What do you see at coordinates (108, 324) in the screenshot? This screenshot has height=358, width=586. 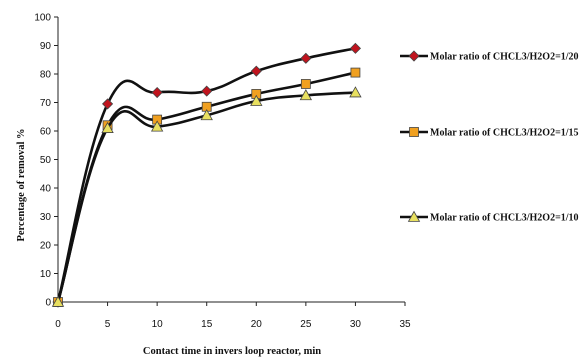 I see `x-tick-label: 5` at bounding box center [108, 324].